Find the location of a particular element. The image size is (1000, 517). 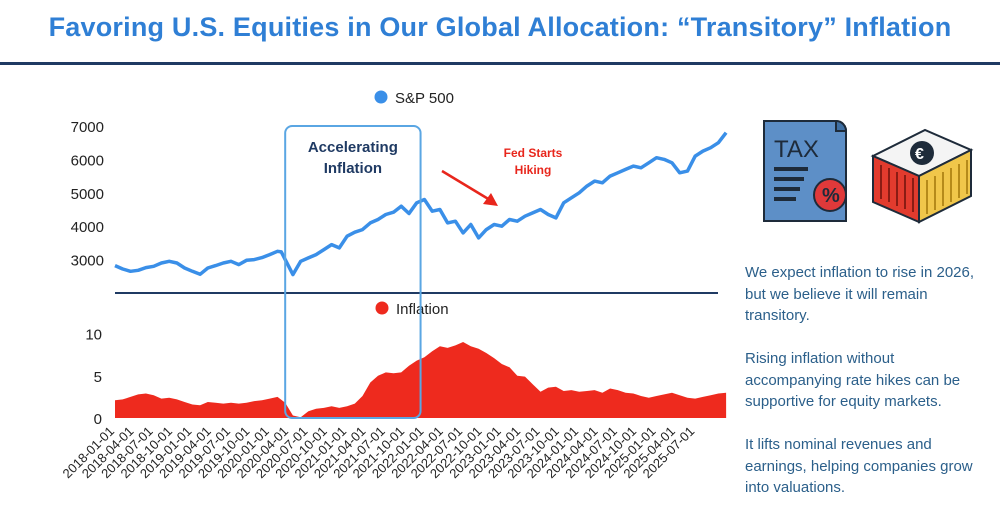

highlight-label-line2: Inflation is located at coordinates (353, 168).